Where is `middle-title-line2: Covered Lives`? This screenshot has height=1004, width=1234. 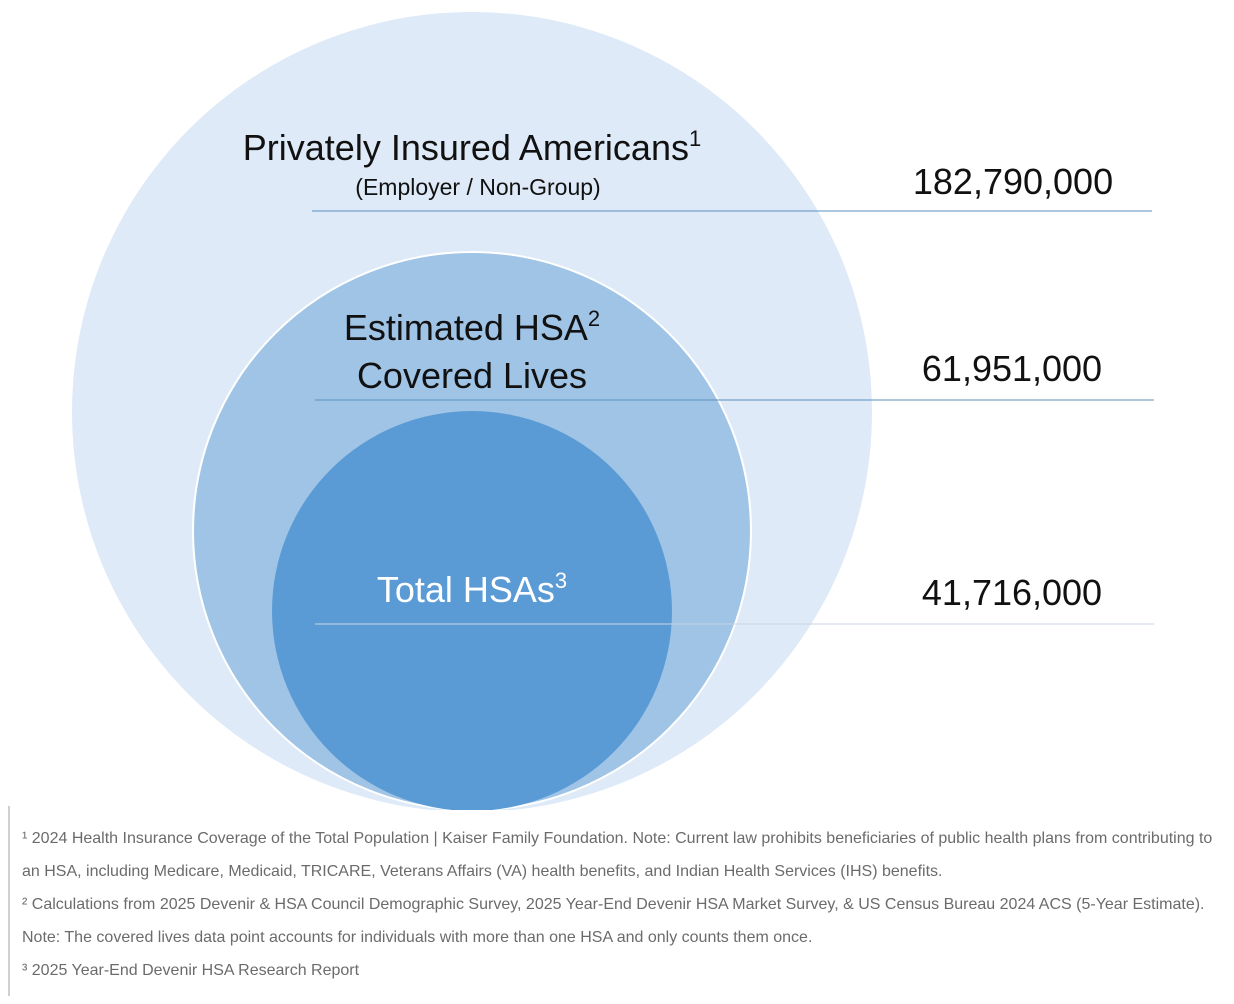 middle-title-line2: Covered Lives is located at coordinates (472, 375).